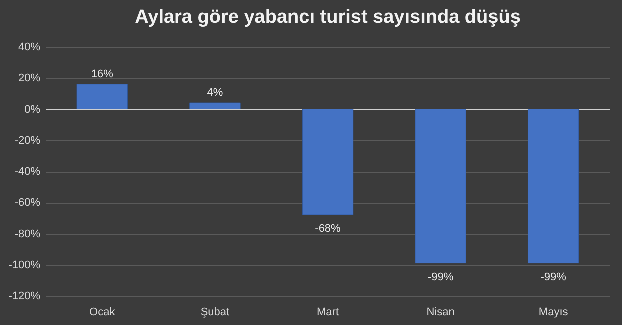  What do you see at coordinates (27, 203) in the screenshot?
I see `y-tick-label: -60%` at bounding box center [27, 203].